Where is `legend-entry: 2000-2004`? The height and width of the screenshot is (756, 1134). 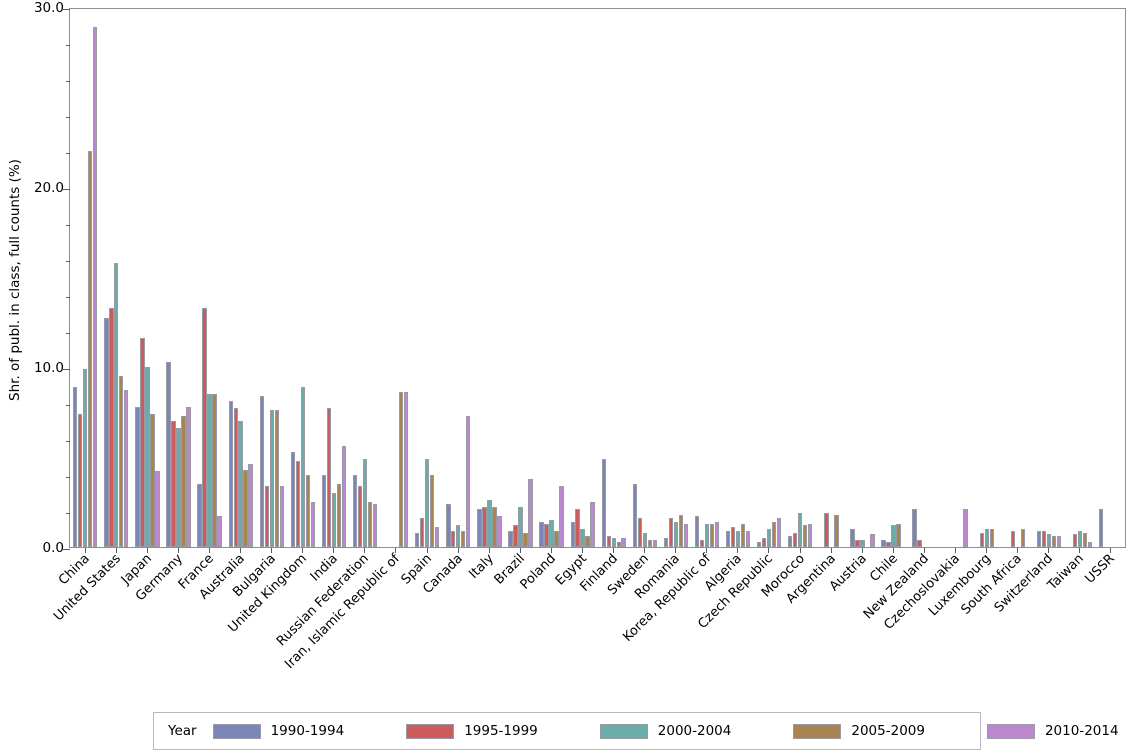
legend-entry: 2000-2004 is located at coordinates (665, 731).